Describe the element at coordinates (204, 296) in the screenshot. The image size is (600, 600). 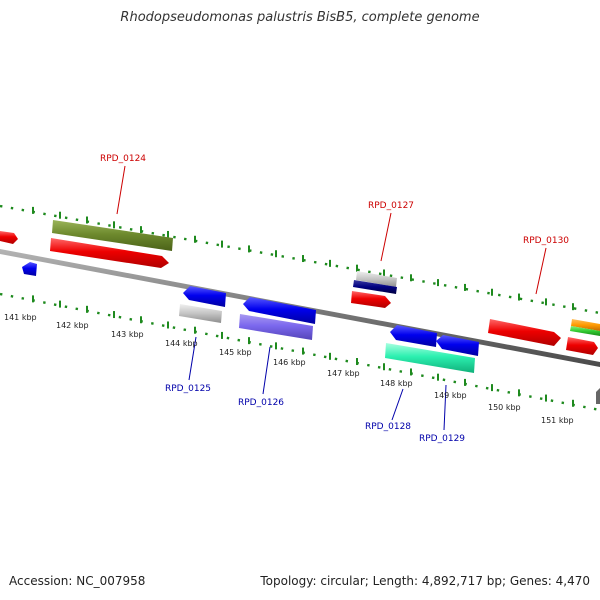
I see `gene-rpd0125-arrow` at that location.